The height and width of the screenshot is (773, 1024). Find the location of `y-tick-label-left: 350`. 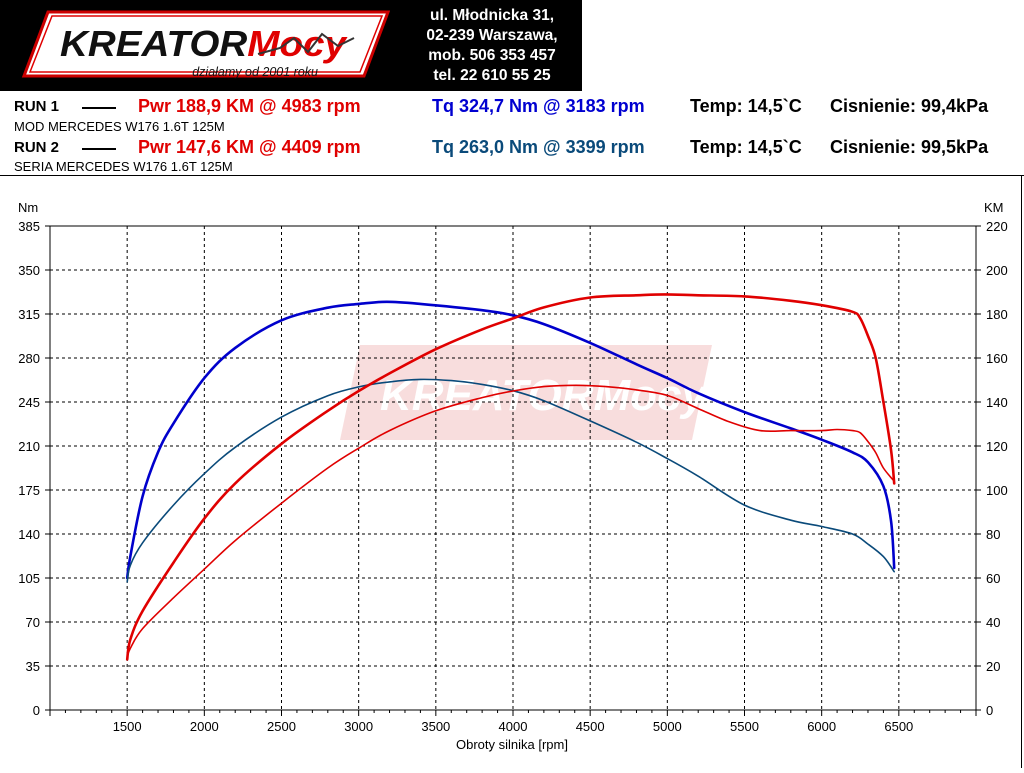

y-tick-label-left: 350 is located at coordinates (29, 270).